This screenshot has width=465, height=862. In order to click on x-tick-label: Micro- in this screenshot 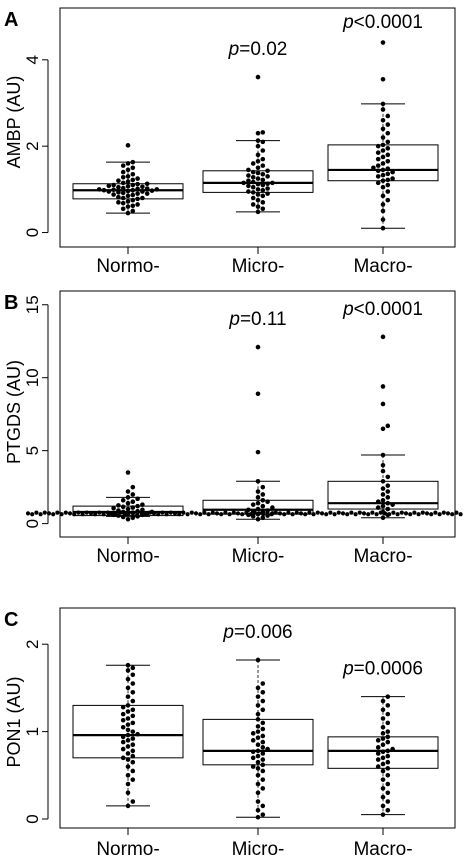, I will do `click(258, 849)`.